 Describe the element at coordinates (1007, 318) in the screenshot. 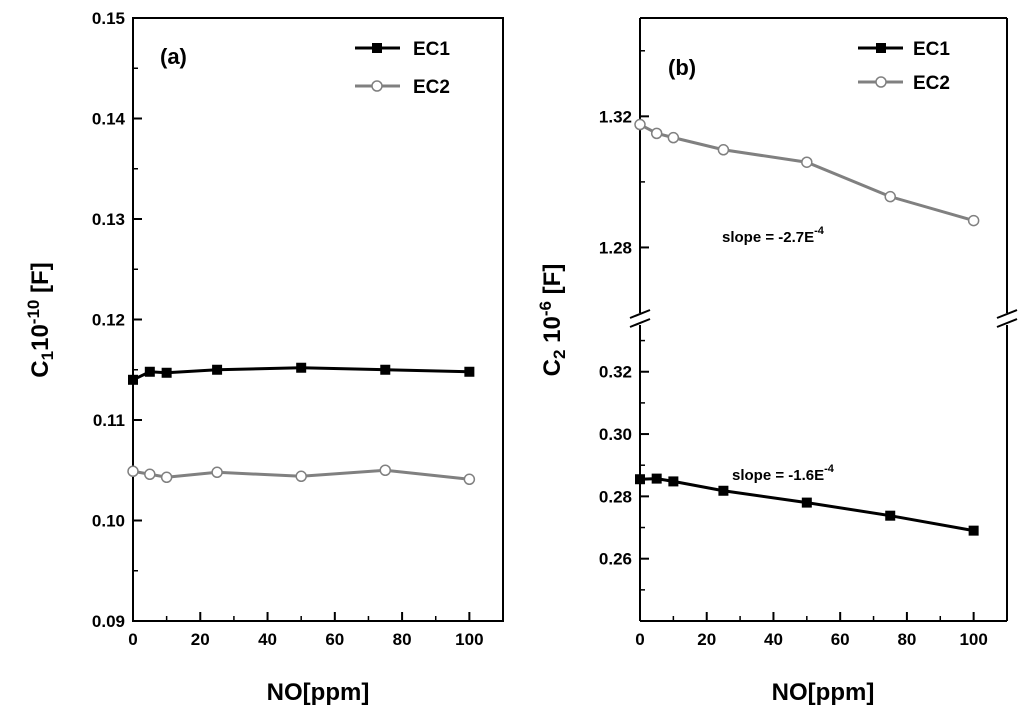

I see `axis-break-right` at that location.